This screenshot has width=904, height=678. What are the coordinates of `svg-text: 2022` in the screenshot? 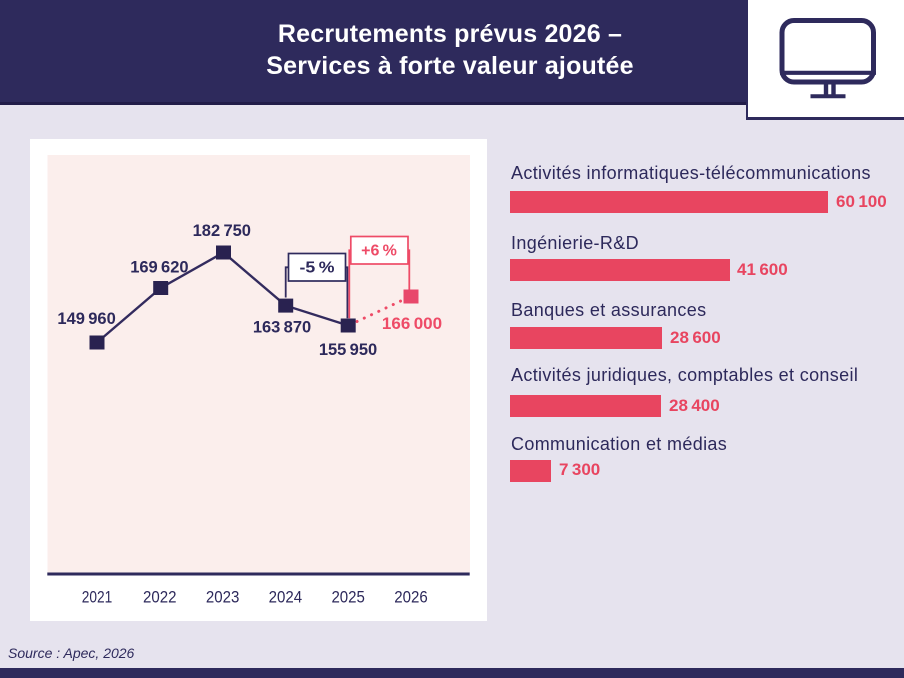 It's located at (160, 598).